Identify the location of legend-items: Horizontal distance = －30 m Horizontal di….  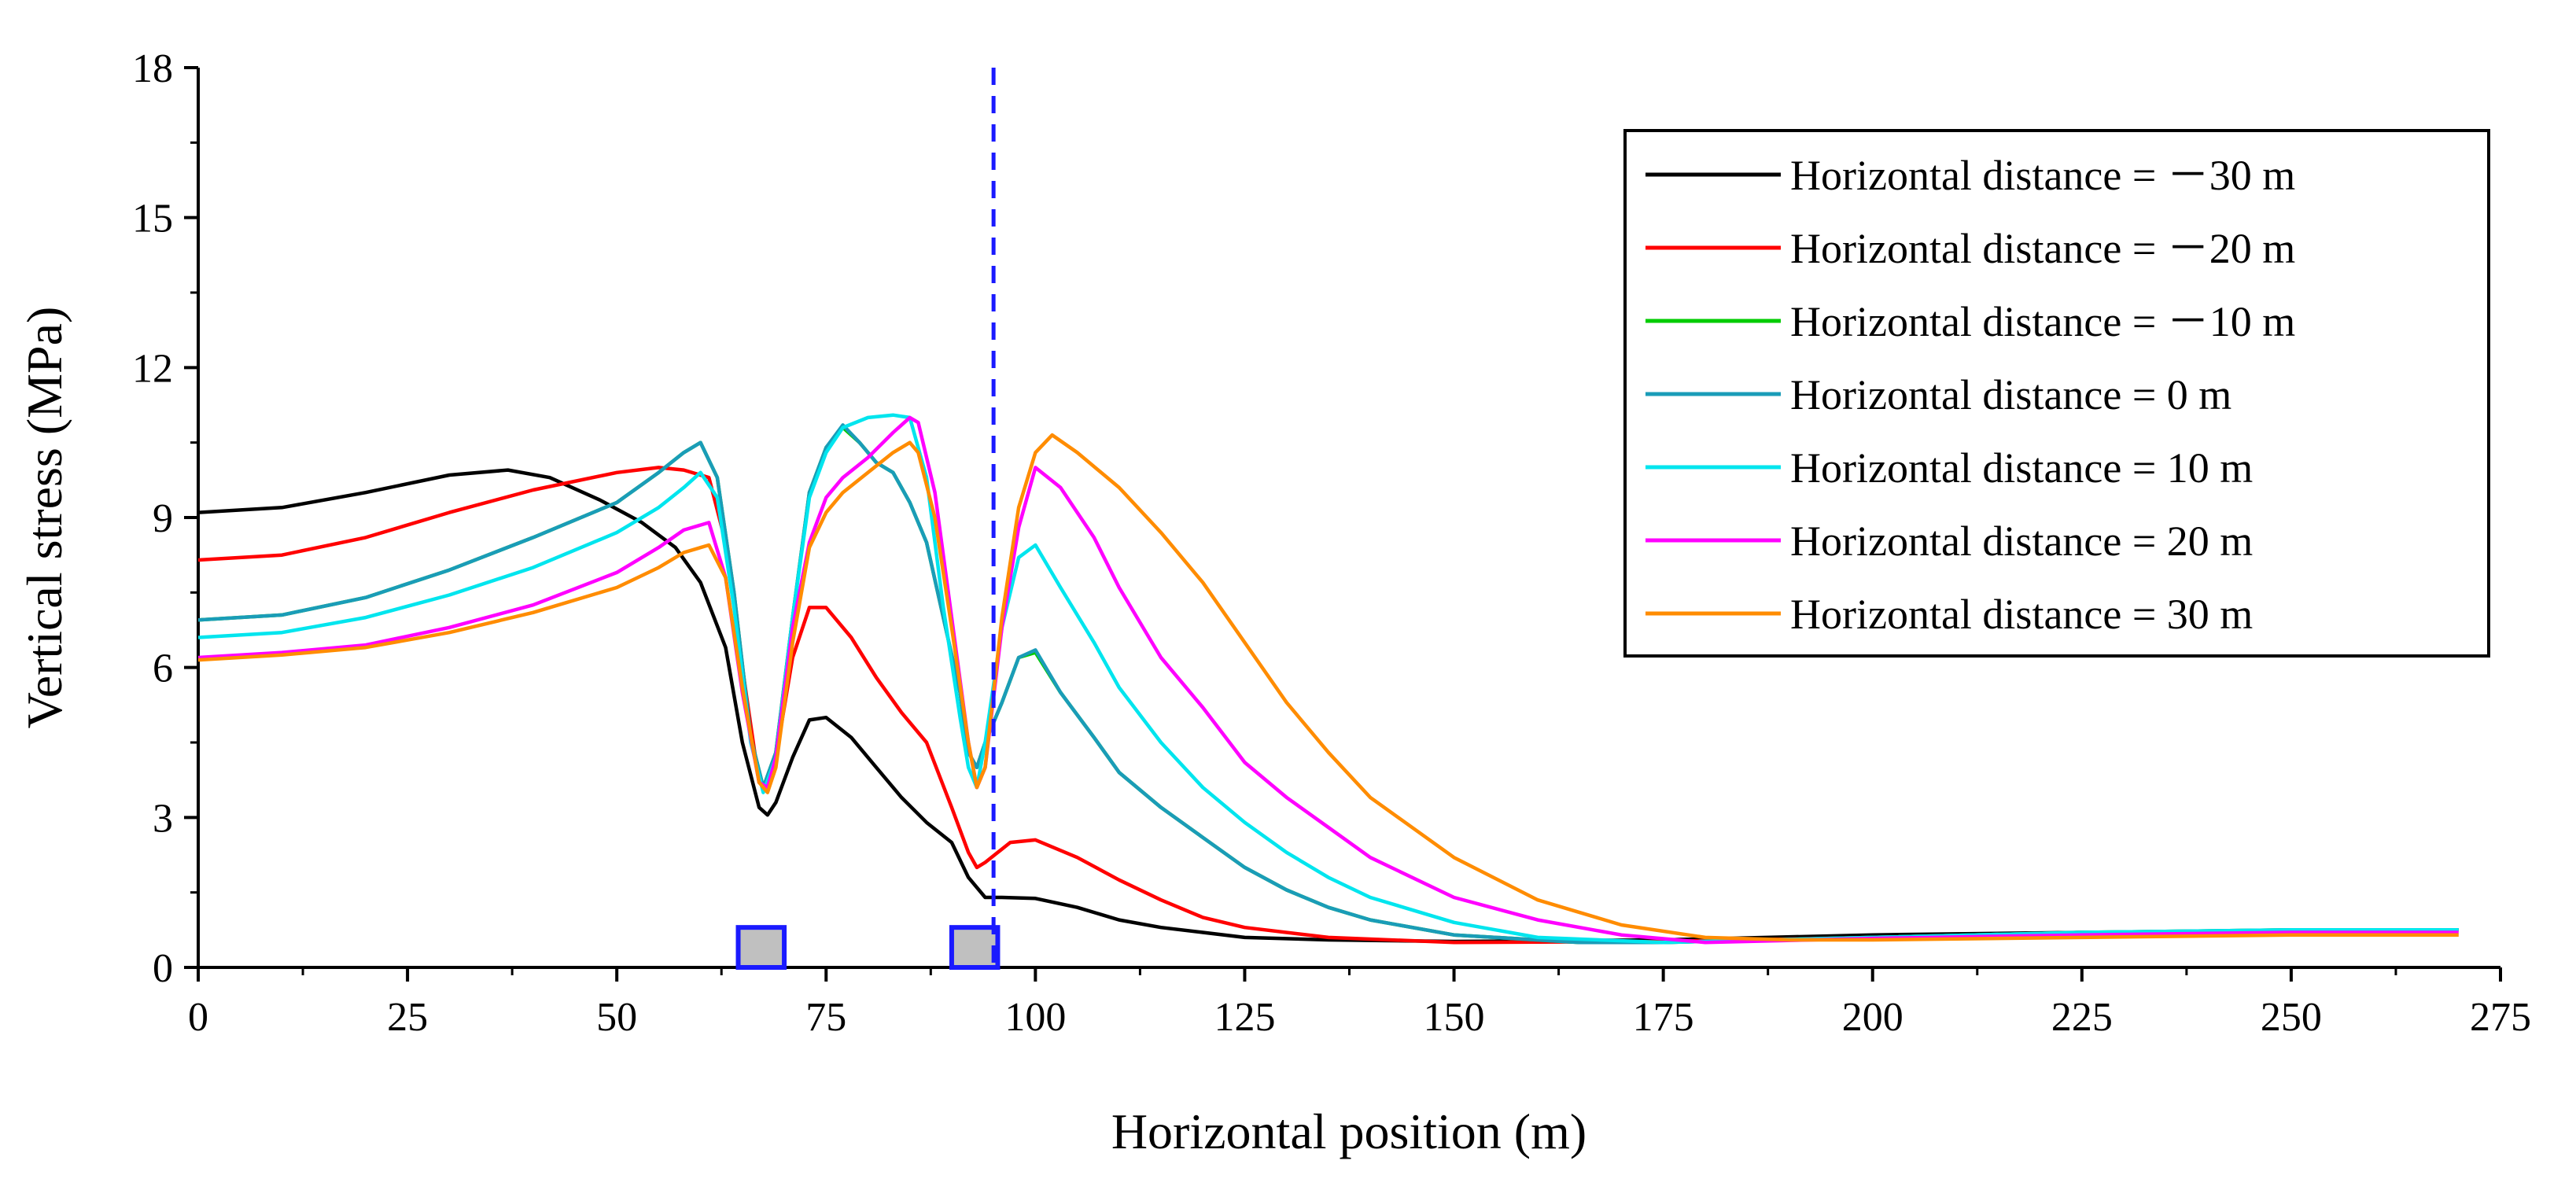
(1970, 395).